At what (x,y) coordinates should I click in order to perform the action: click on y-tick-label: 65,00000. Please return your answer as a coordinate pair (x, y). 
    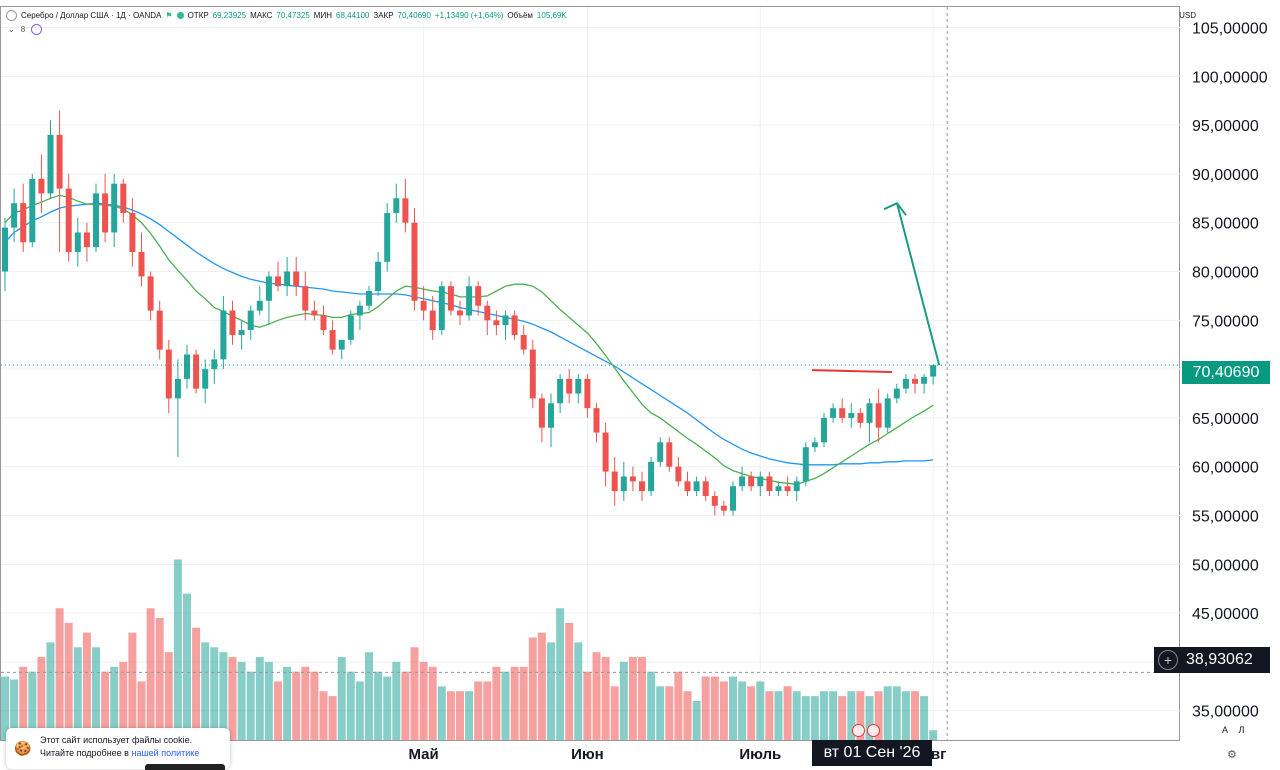
    Looking at the image, I should click on (1225, 419).